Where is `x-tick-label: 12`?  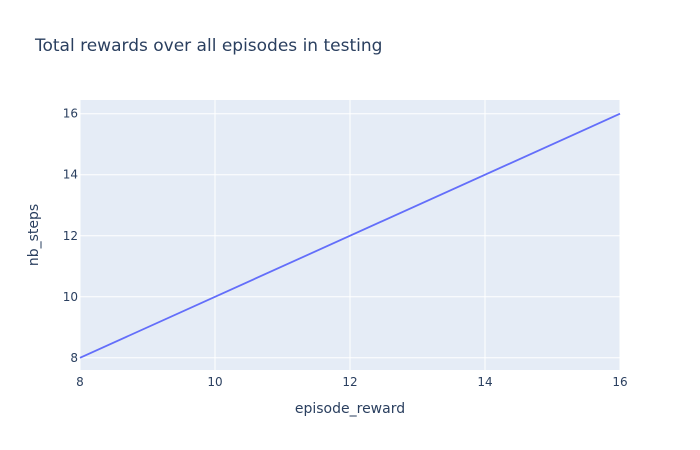
x-tick-label: 12 is located at coordinates (349, 382).